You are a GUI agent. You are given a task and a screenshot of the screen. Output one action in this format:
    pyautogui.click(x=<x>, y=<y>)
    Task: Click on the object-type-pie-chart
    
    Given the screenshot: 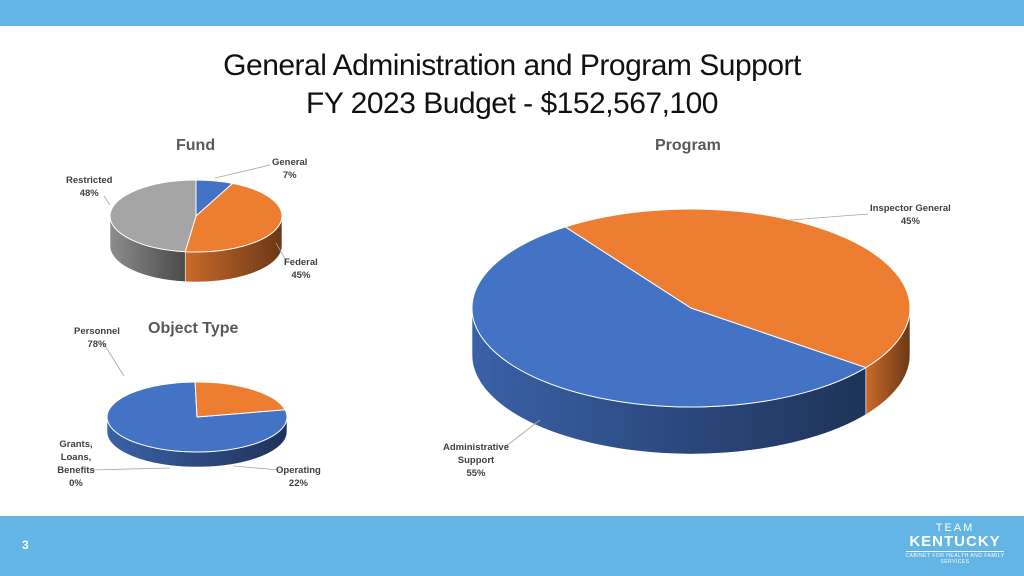 What is the action you would take?
    pyautogui.click(x=197, y=424)
    